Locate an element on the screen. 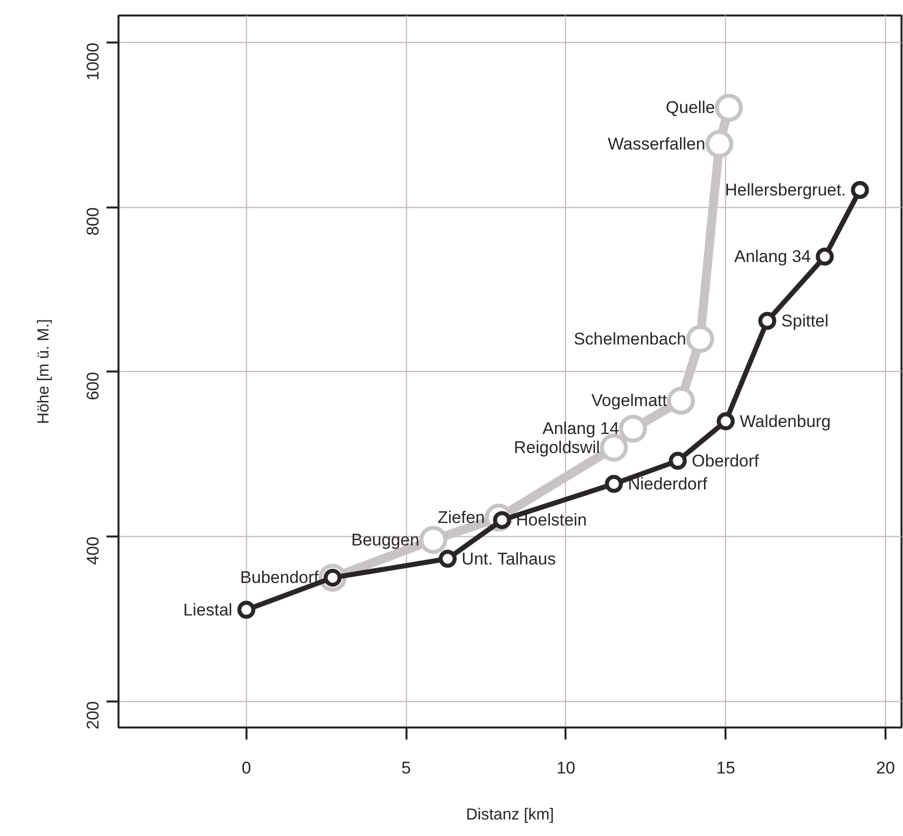 This screenshot has width=903, height=836. annotation: Unt. Talhaus is located at coordinates (509, 558).